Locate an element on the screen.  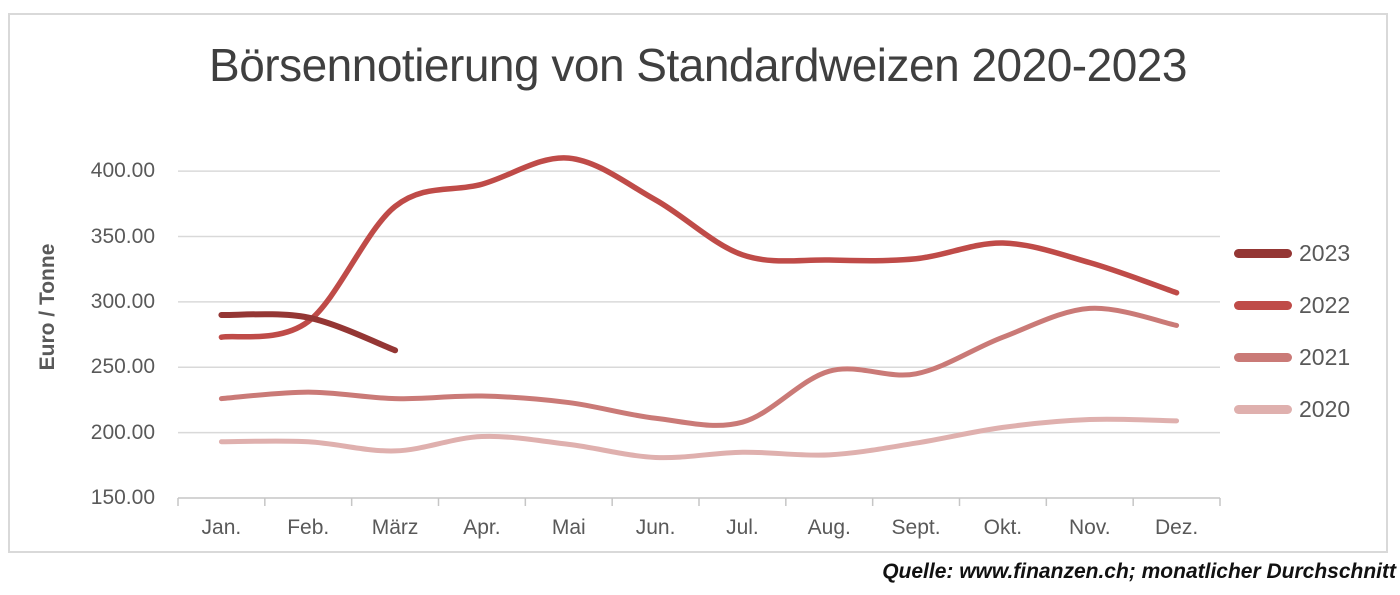
x-axis-tick-label: Apr. is located at coordinates (482, 527).